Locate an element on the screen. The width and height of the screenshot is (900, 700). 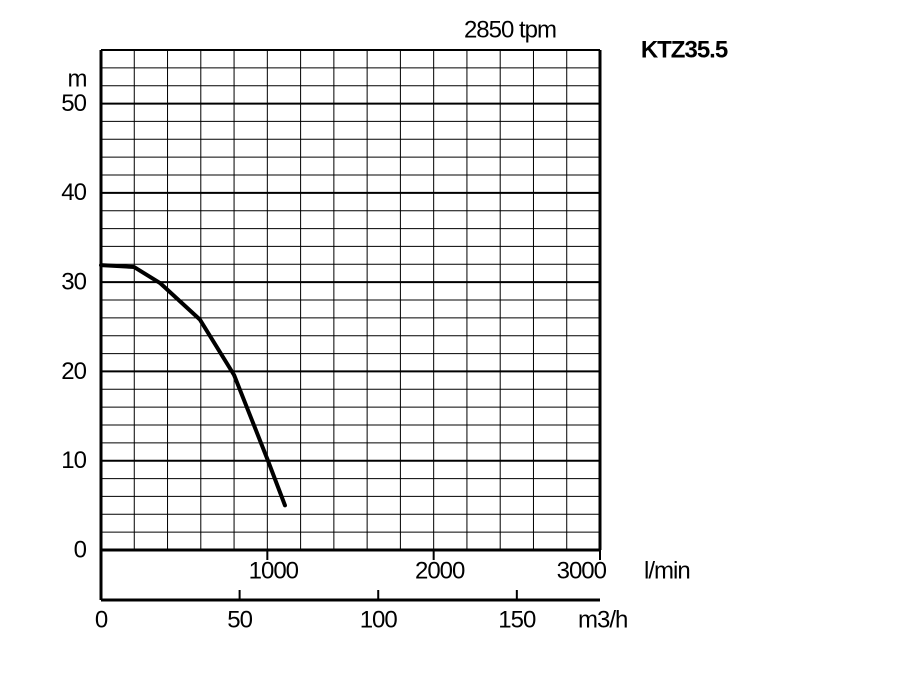
y-tick-label: 40 is located at coordinates (73, 192).